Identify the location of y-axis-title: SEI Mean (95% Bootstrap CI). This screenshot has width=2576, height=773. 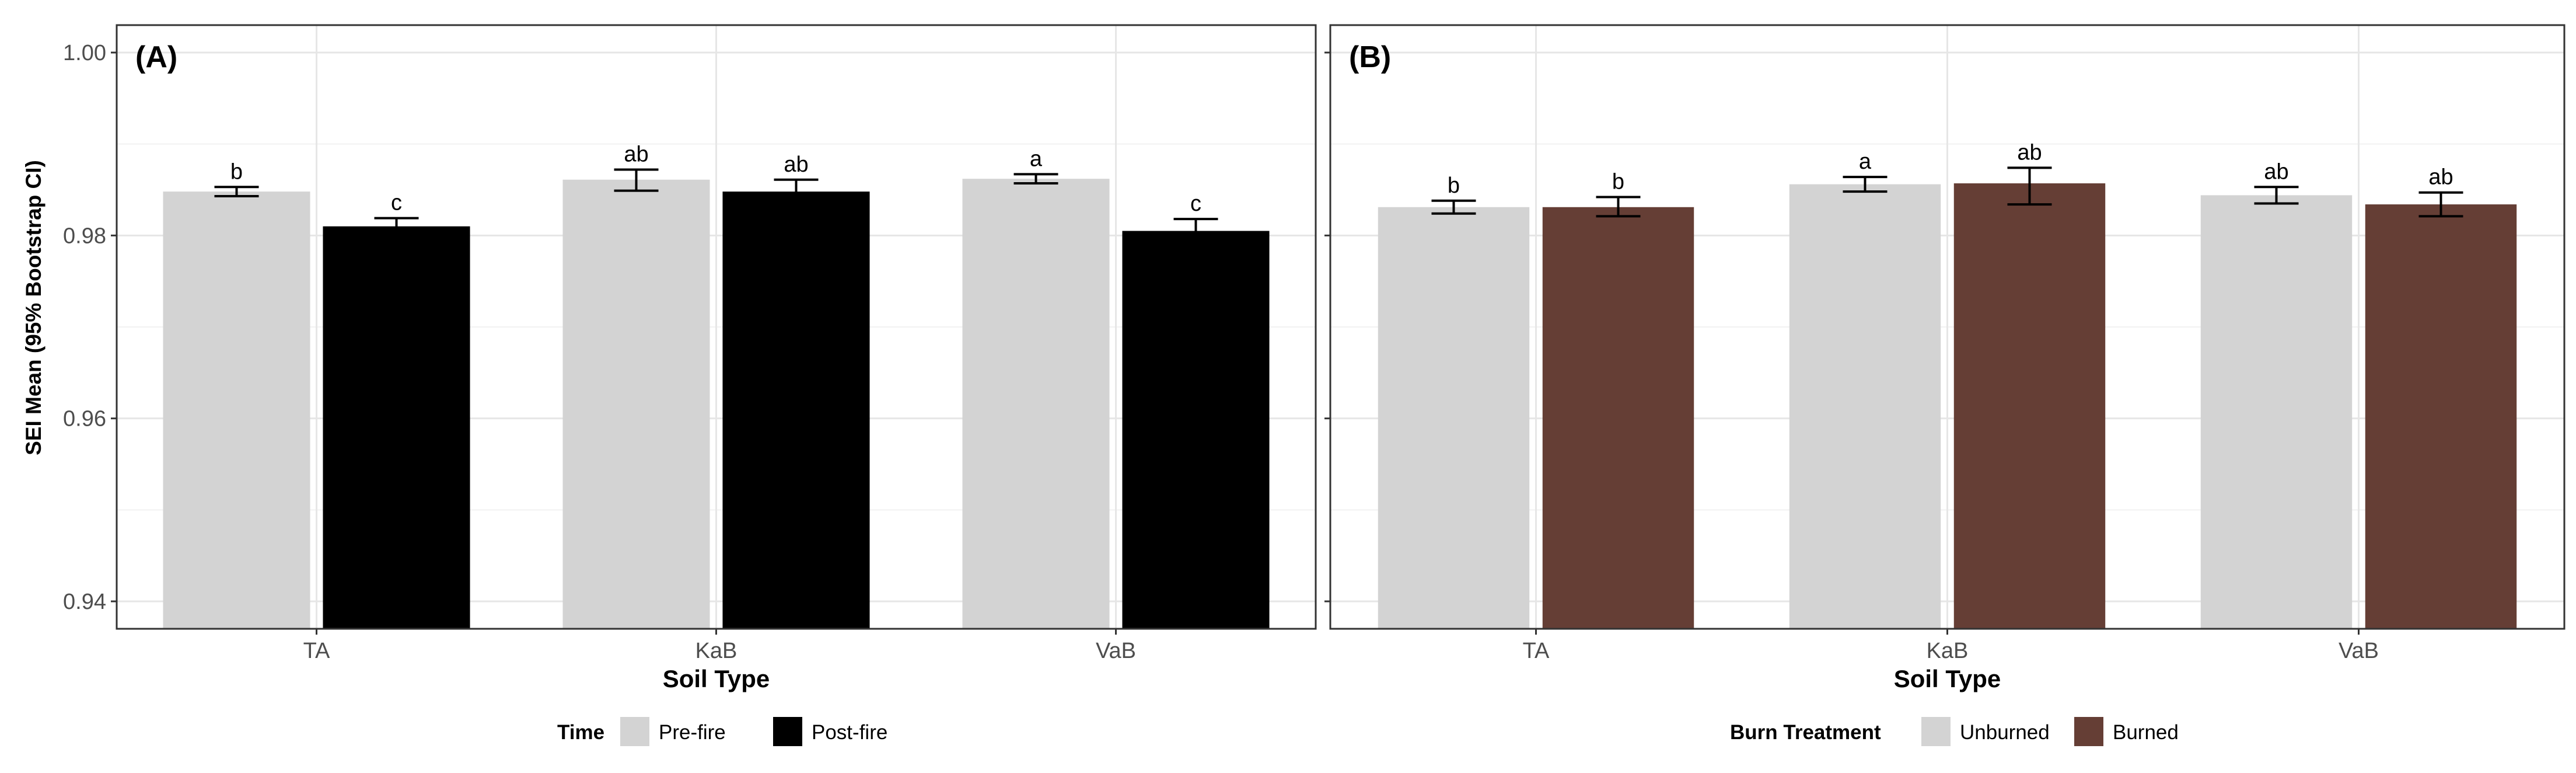
(34, 307).